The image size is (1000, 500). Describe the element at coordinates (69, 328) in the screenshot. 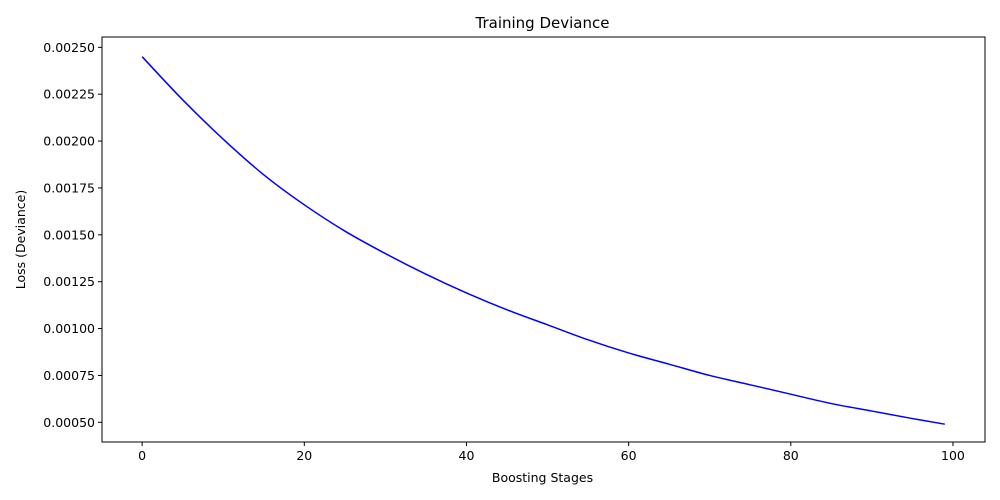

I see `y-tick-label: 0.00100` at that location.